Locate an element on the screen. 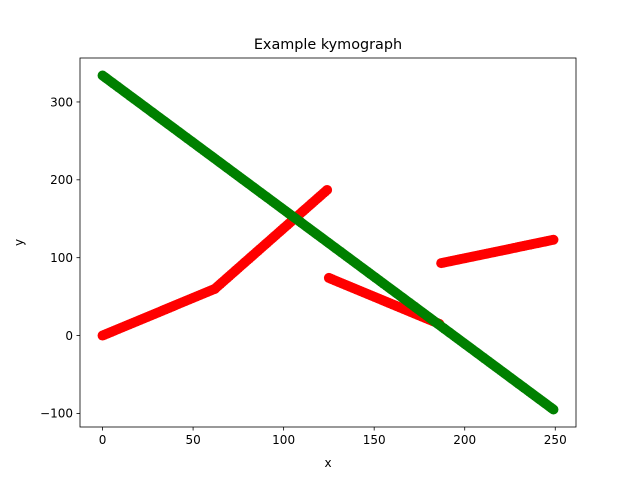 The image size is (640, 485). y-tick-label: 300 is located at coordinates (61, 102).